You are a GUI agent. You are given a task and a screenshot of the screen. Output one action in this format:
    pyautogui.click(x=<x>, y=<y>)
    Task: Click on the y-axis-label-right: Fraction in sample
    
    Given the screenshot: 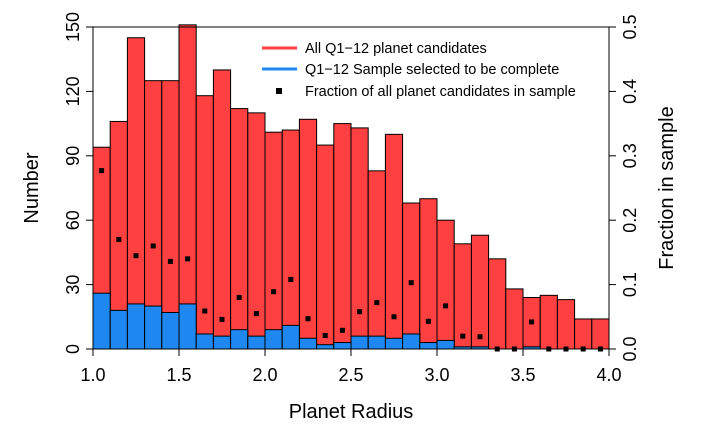 What is the action you would take?
    pyautogui.click(x=667, y=187)
    